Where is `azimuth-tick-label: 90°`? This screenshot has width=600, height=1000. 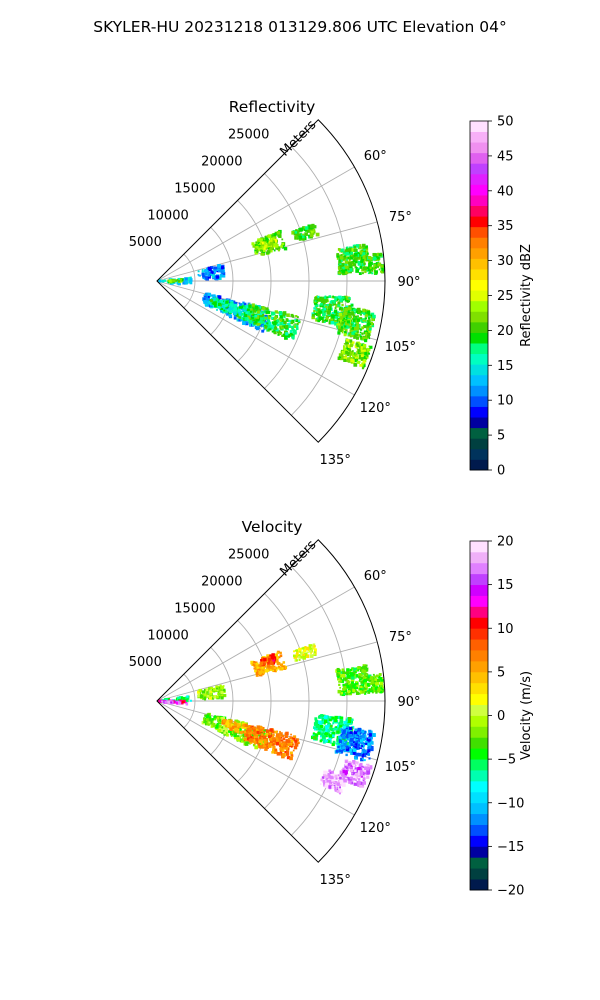
azimuth-tick-label: 90° is located at coordinates (408, 702).